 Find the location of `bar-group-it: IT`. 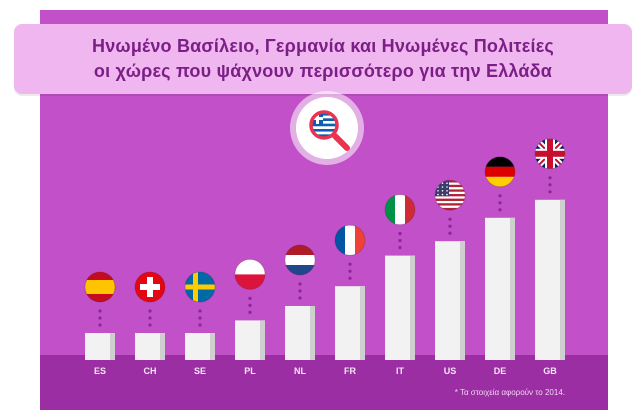

bar-group-it: IT is located at coordinates (400, 285).